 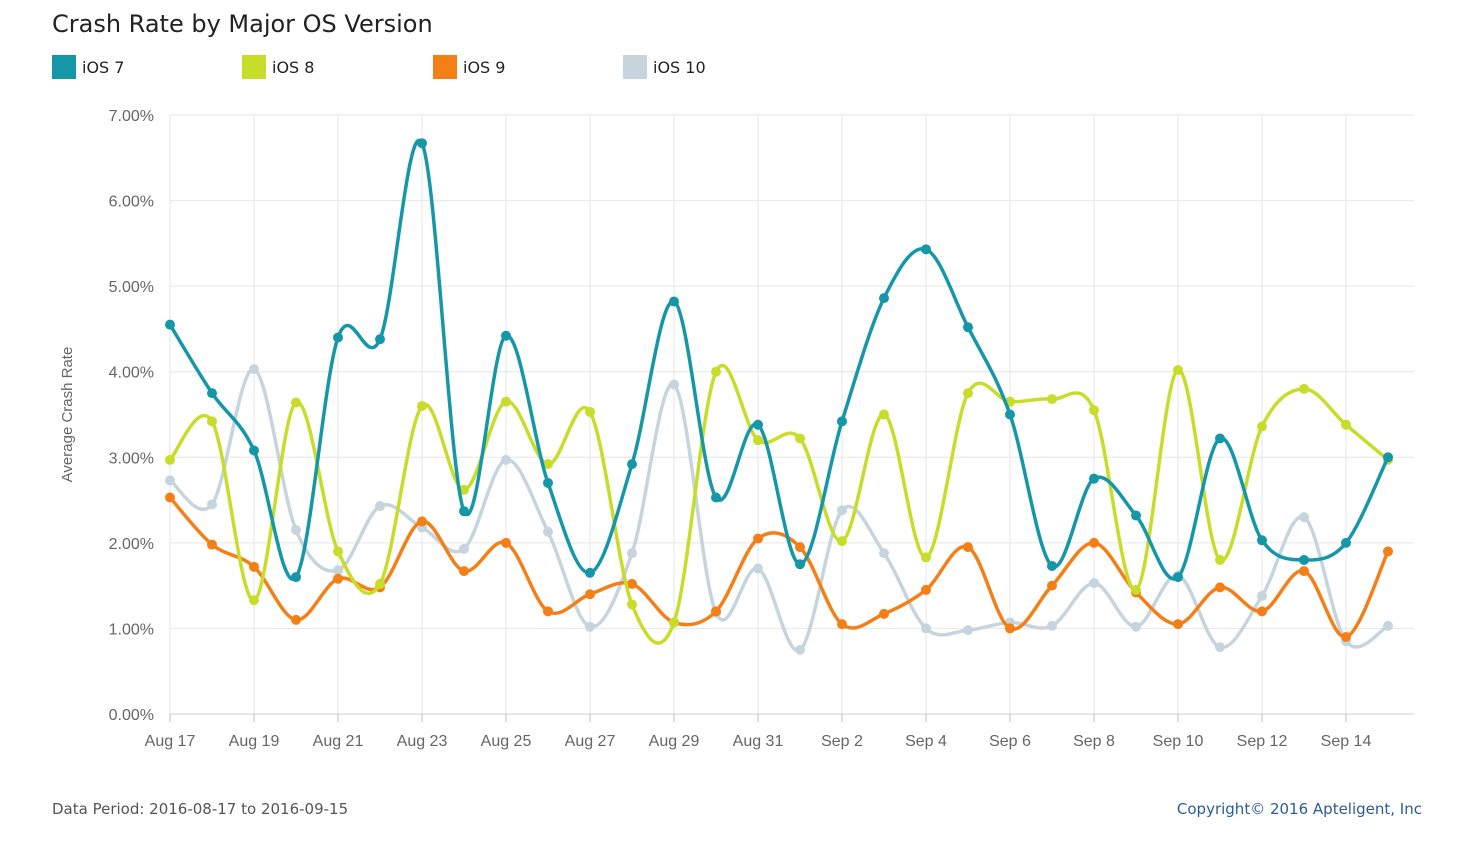 I want to click on legend-item-ios10: iOS 10, so click(x=664, y=67).